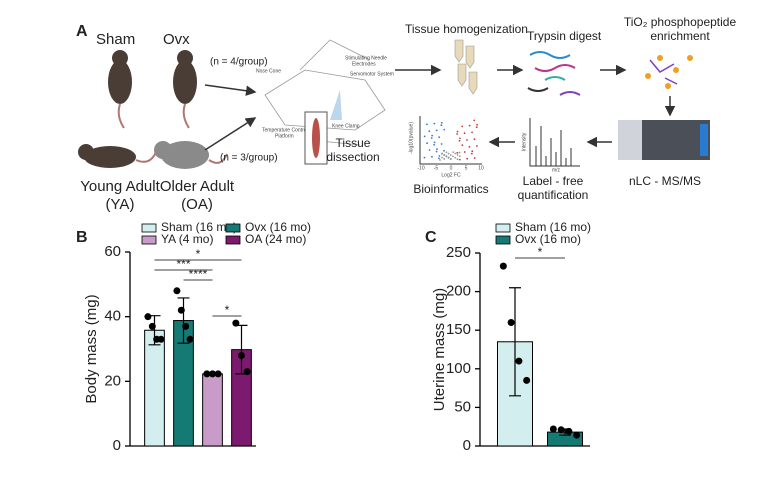 The width and height of the screenshot is (768, 498). What do you see at coordinates (564, 36) in the screenshot?
I see `label: Trypsin digest` at bounding box center [564, 36].